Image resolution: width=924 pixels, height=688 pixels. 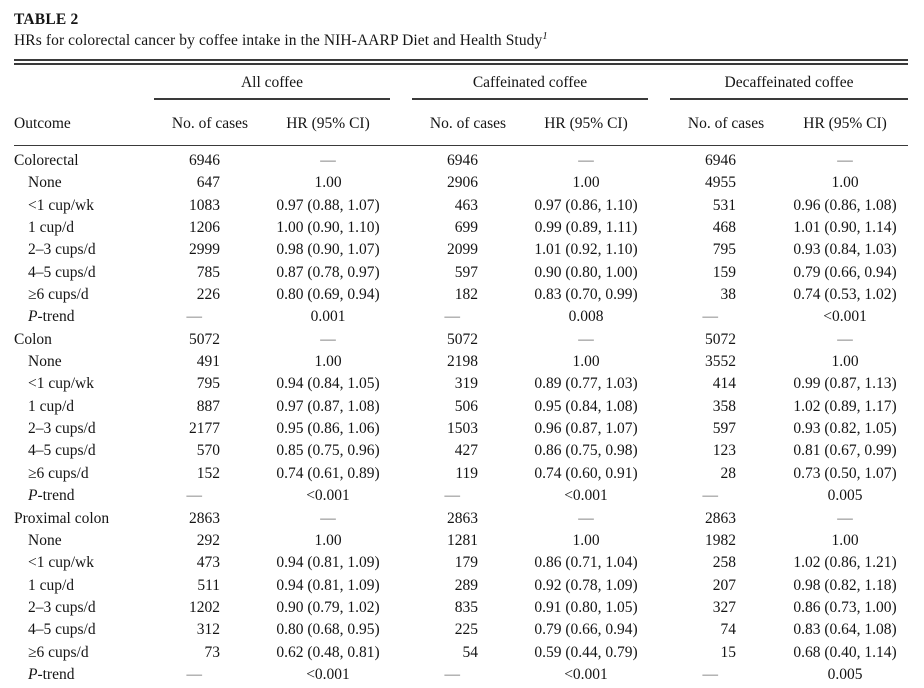 I want to click on cases-cell: 2906, so click(x=462, y=183).